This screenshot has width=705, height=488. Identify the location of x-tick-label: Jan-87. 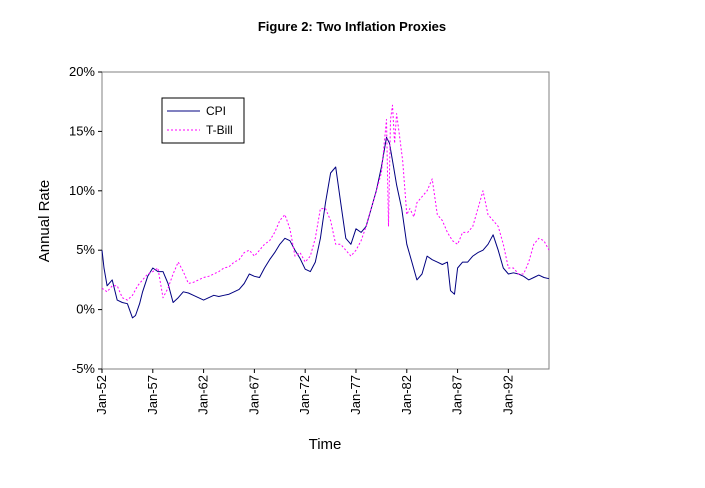
(457, 395).